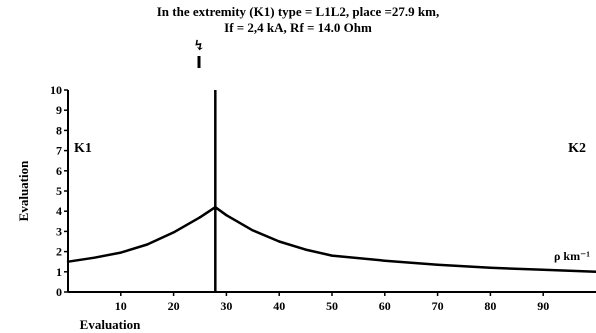 This screenshot has width=596, height=333. Describe the element at coordinates (121, 306) in the screenshot. I see `x-tick-label: 10` at that location.